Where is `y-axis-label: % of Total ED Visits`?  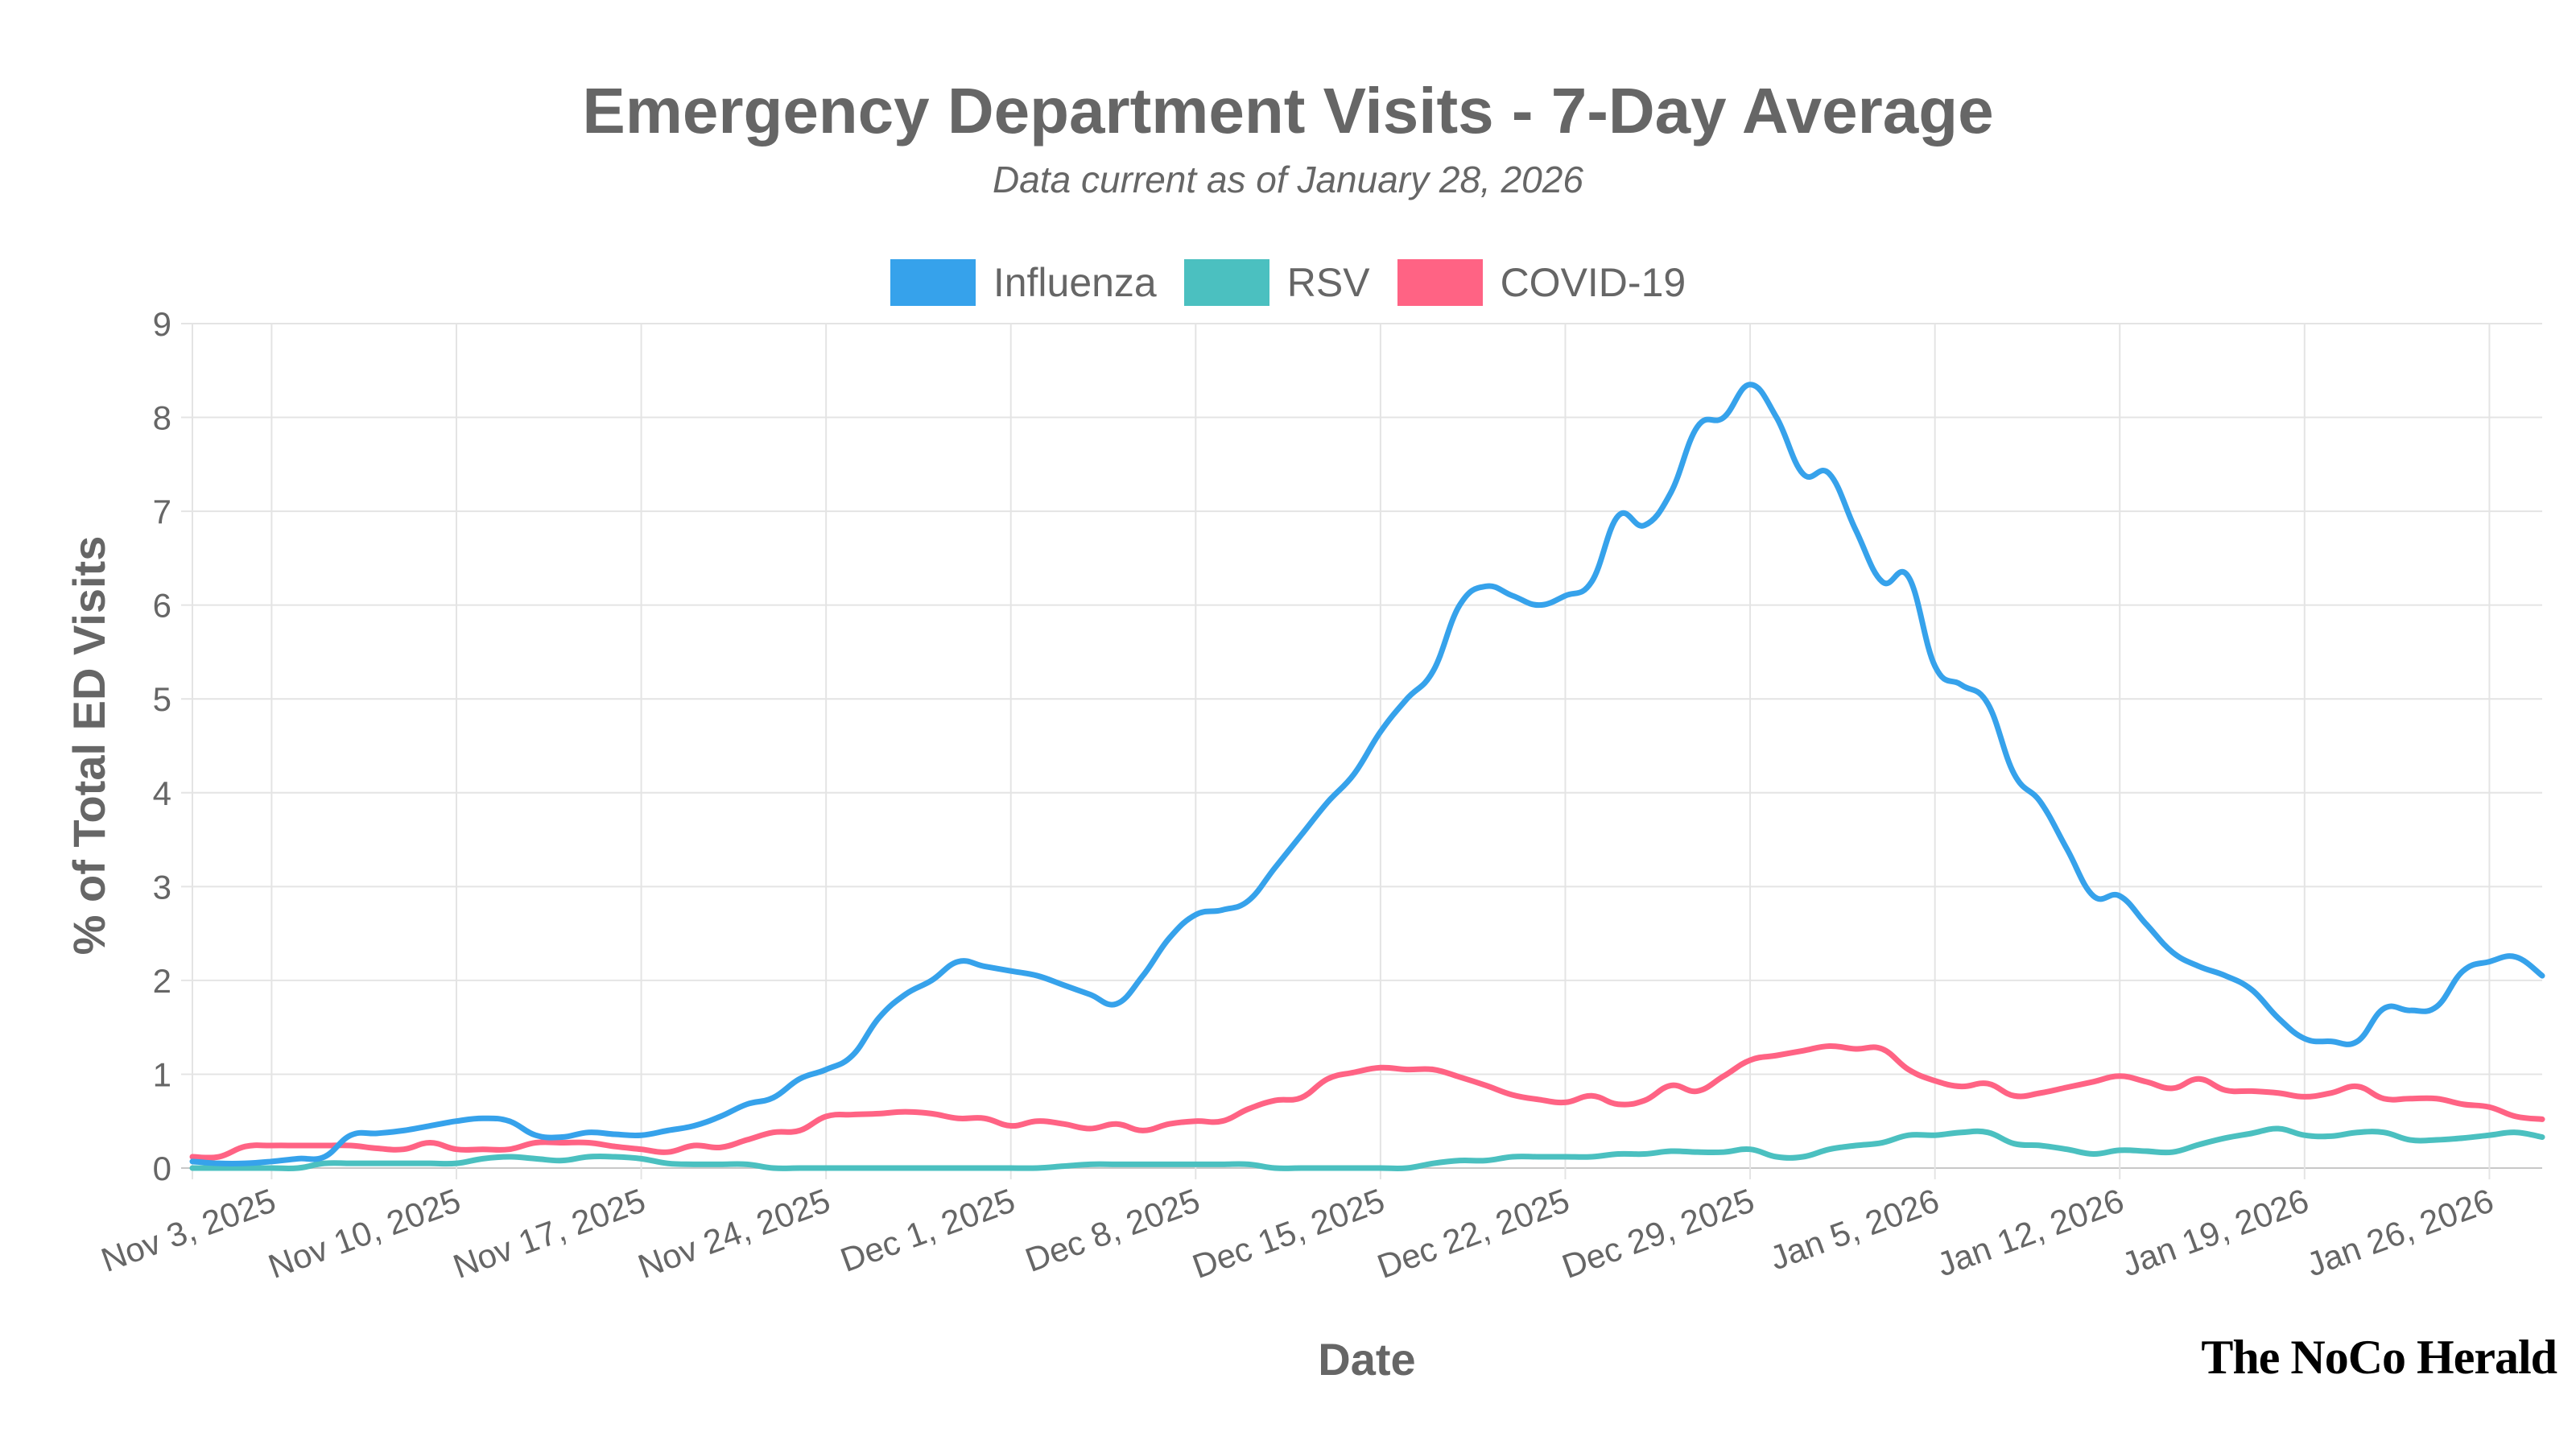 y-axis-label: % of Total ED Visits is located at coordinates (89, 746).